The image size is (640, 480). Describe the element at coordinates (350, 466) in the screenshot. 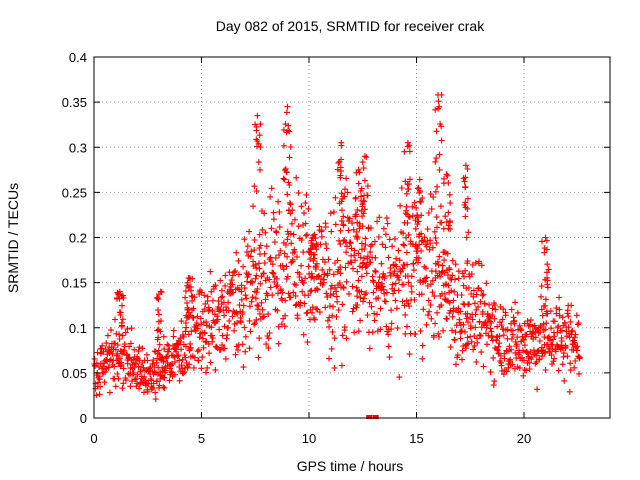

I see `x-axis-label: GPS time / hours` at that location.